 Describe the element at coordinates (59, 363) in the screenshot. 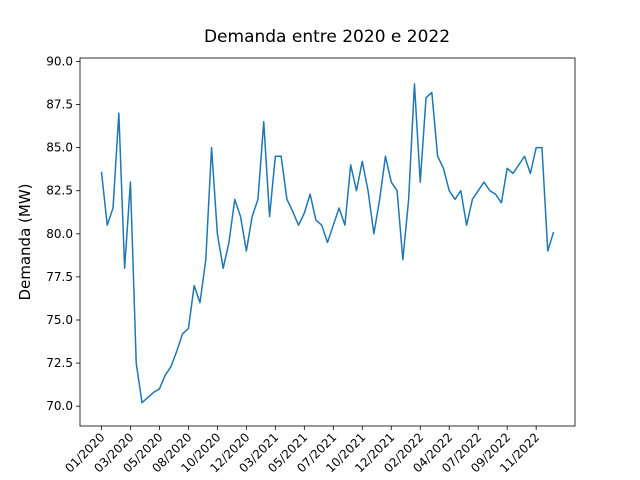

I see `y-tick-label: 72.5` at that location.